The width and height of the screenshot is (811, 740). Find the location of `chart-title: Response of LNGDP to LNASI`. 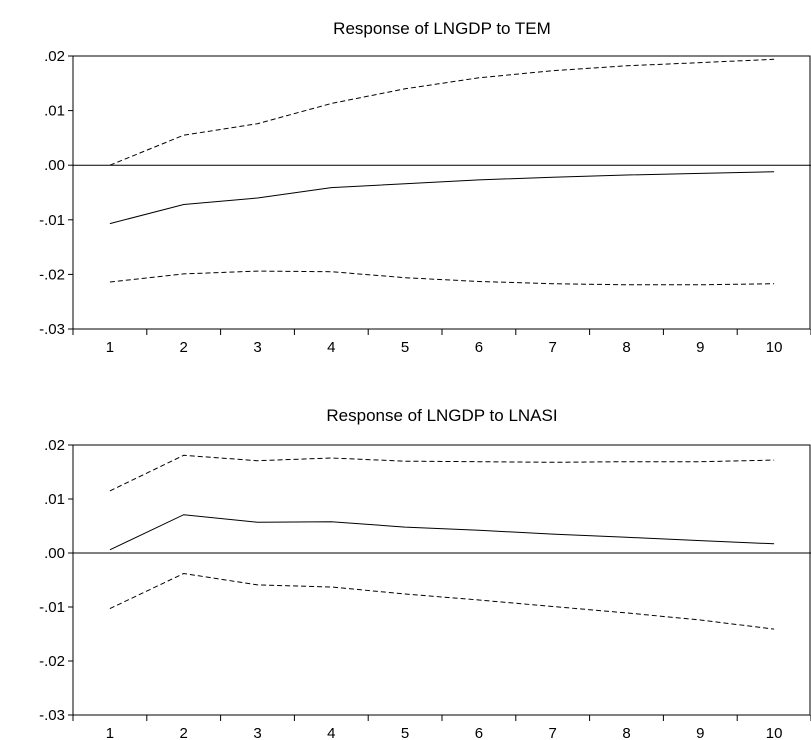

chart-title: Response of LNGDP to LNASI is located at coordinates (441, 415).